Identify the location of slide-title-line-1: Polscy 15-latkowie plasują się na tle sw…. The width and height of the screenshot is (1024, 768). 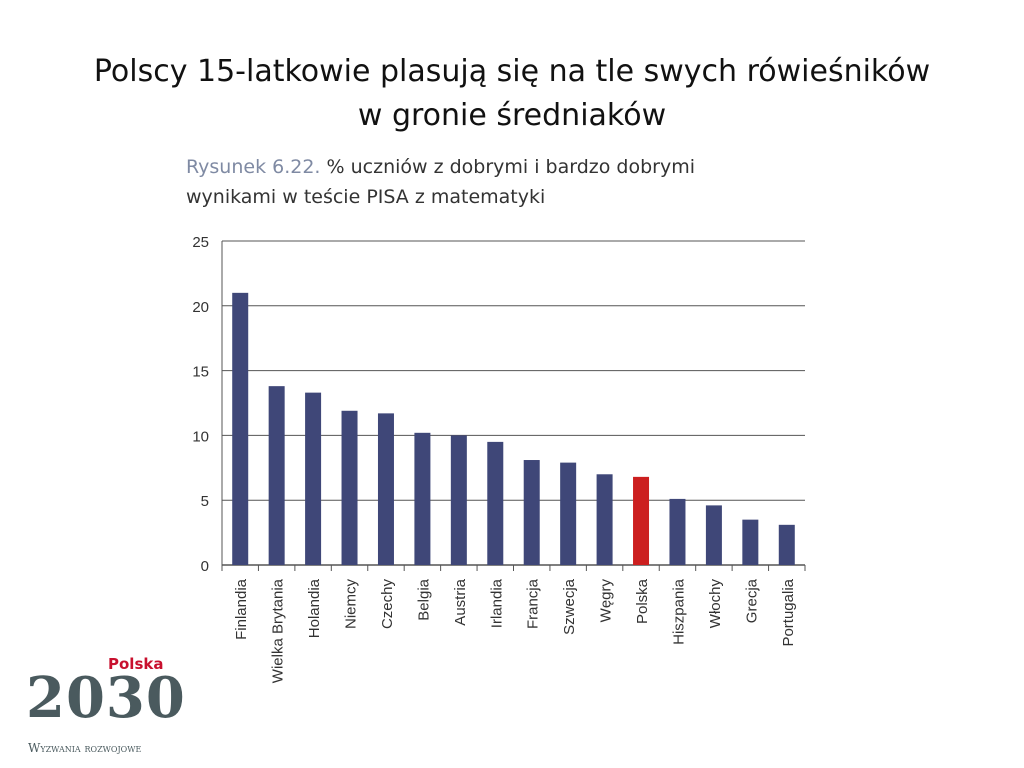
(512, 71).